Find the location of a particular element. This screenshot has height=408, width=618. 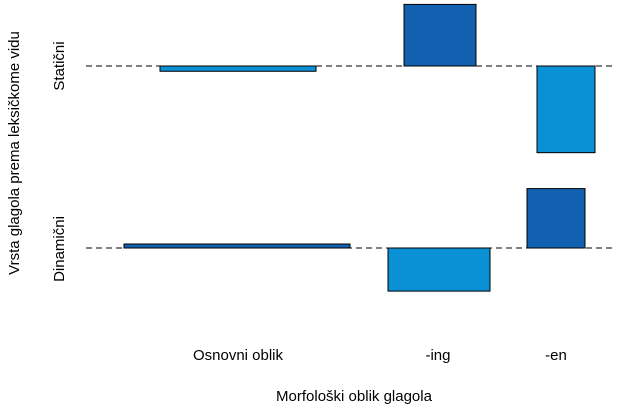

bar-stati-ni-osnovni-oblik is located at coordinates (238, 68).